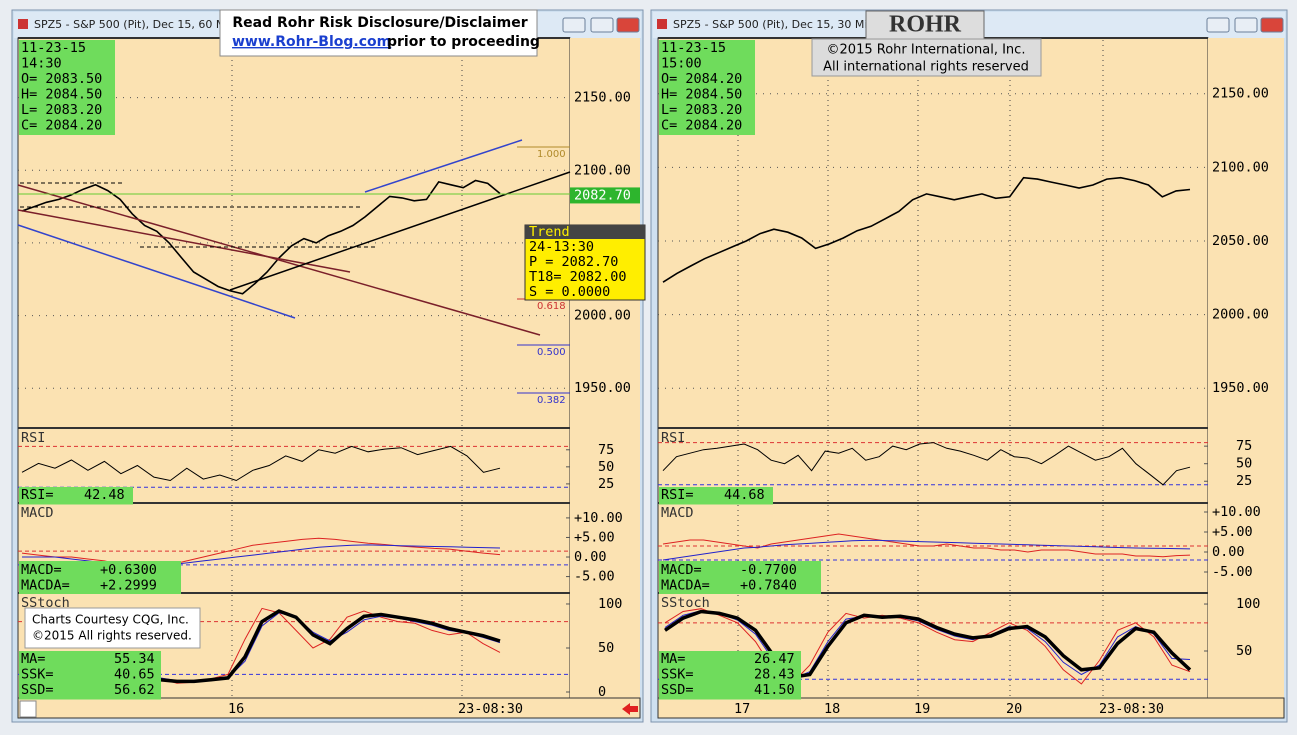 The height and width of the screenshot is (735, 1297). I want to click on fib-label: 0.382, so click(551, 400).